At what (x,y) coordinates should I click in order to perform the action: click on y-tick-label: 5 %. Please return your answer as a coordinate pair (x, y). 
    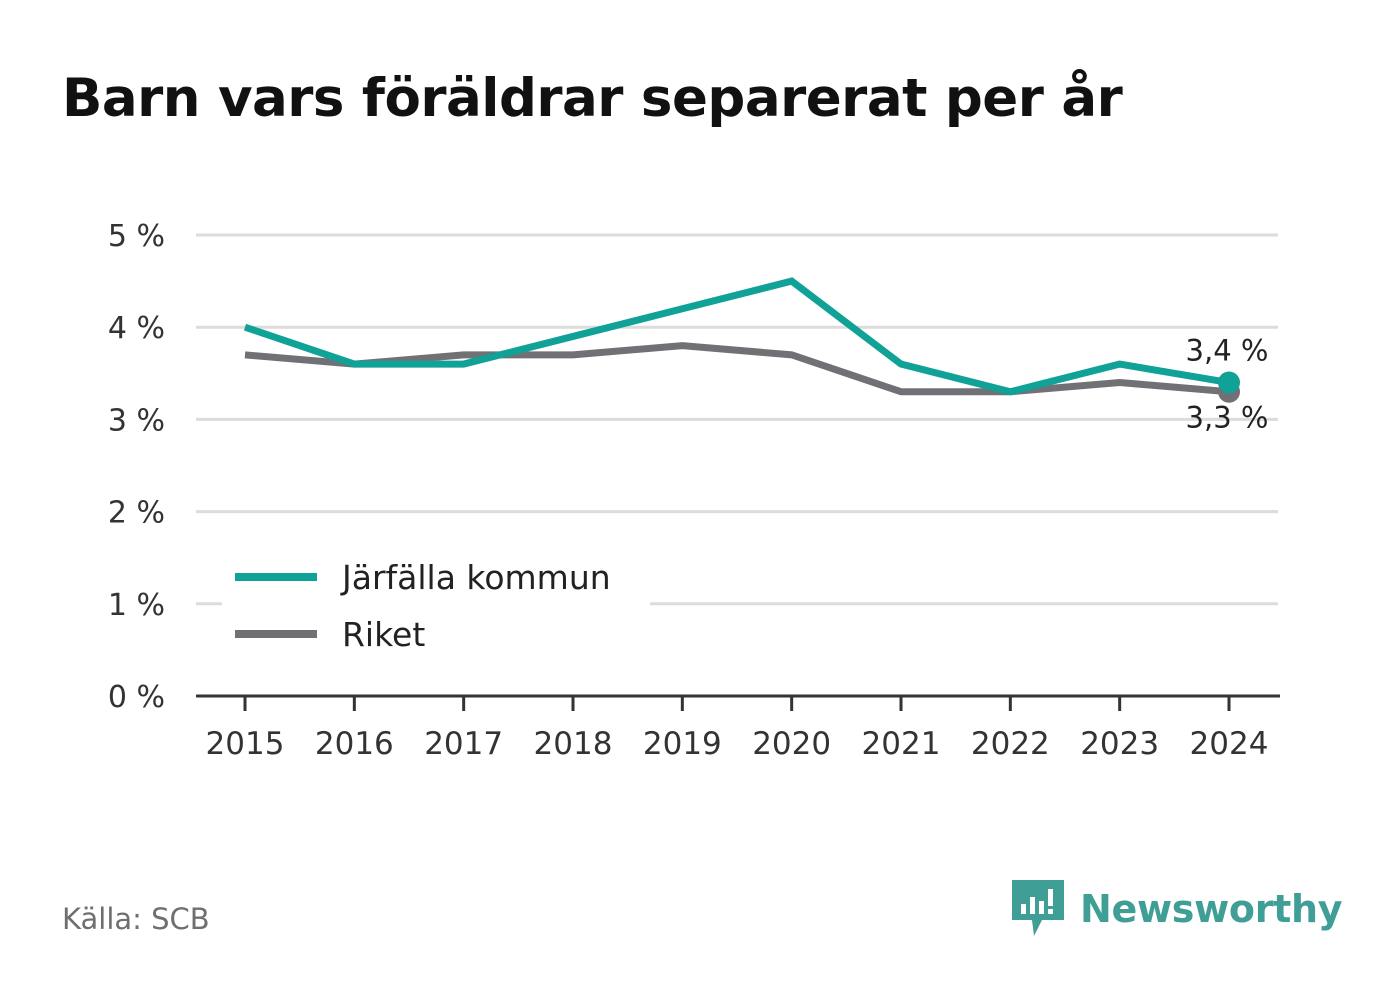
    Looking at the image, I should click on (136, 236).